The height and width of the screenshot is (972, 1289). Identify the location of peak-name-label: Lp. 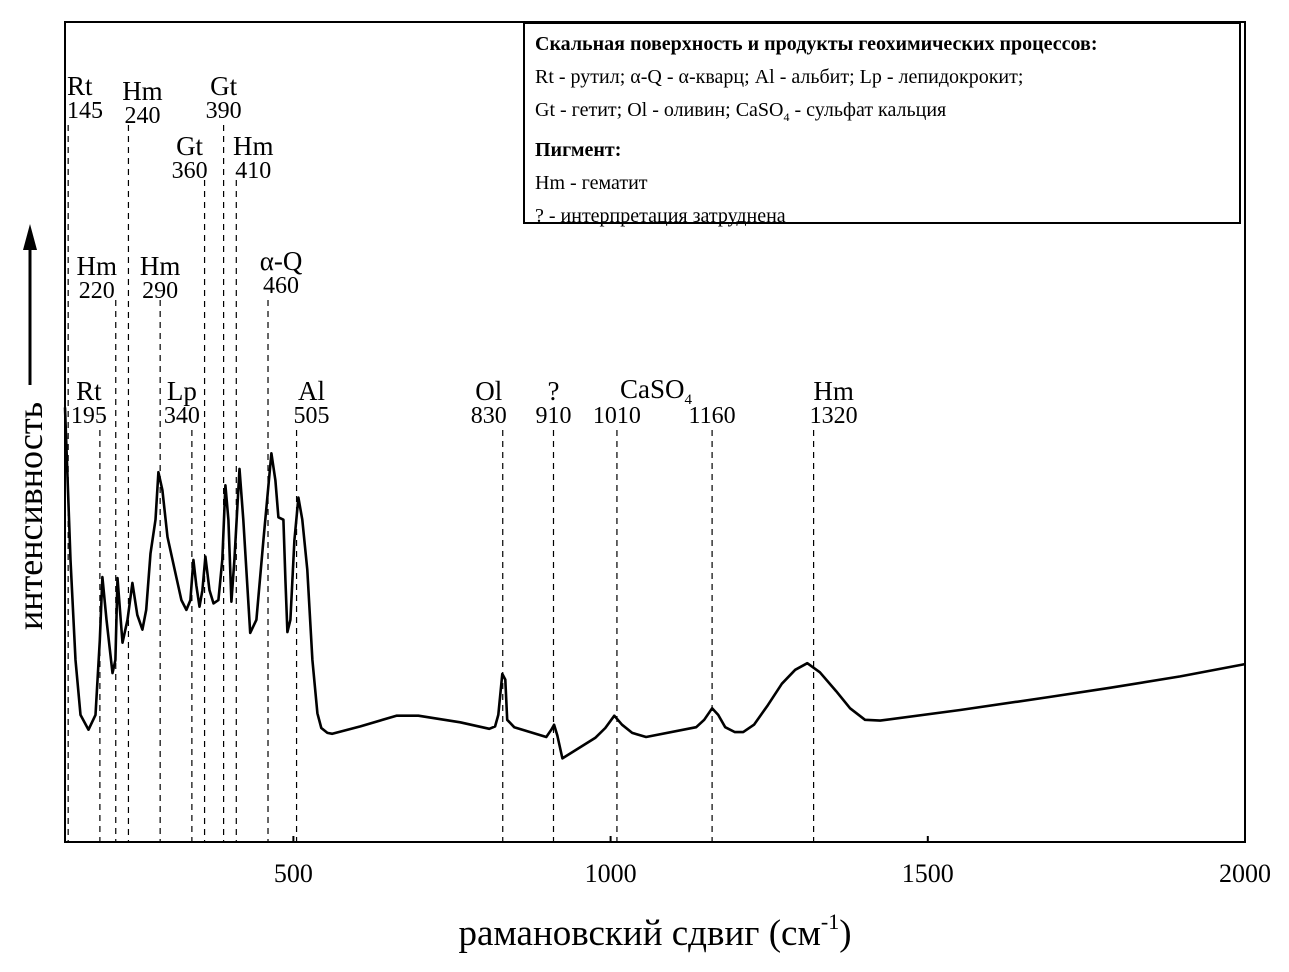
(182, 391).